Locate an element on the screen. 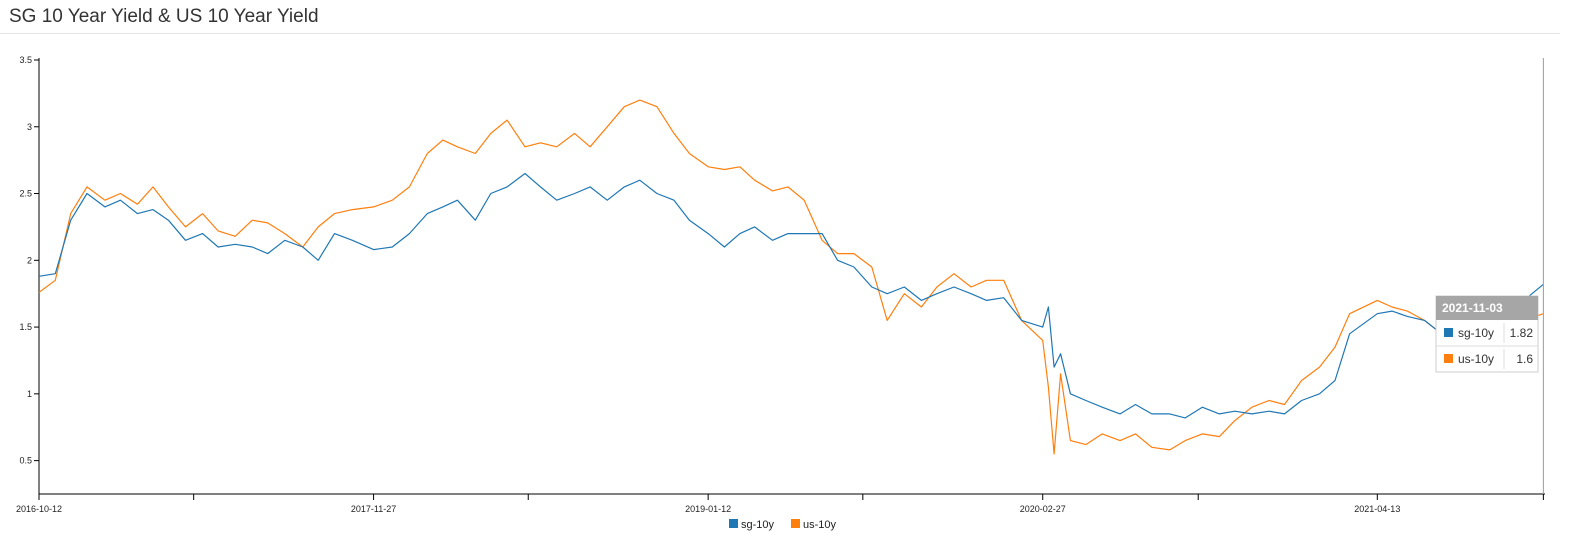  x-tick-label: 2021-04-13 is located at coordinates (1377, 509).